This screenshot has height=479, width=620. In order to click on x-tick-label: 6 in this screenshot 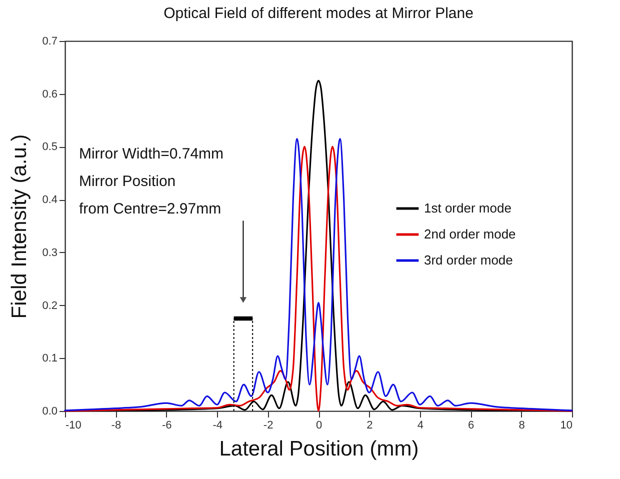, I will do `click(471, 426)`.